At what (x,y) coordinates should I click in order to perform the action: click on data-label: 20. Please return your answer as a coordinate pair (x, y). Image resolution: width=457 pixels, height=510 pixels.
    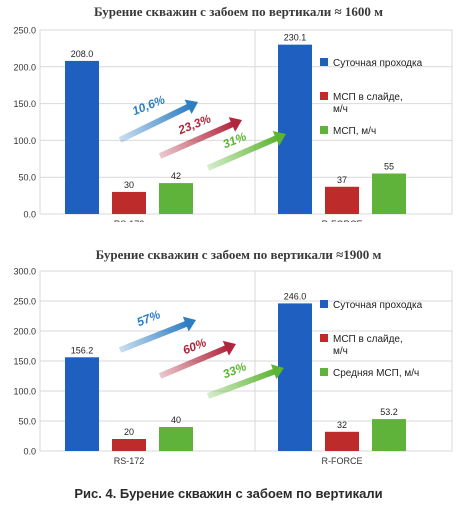
    Looking at the image, I should click on (129, 432).